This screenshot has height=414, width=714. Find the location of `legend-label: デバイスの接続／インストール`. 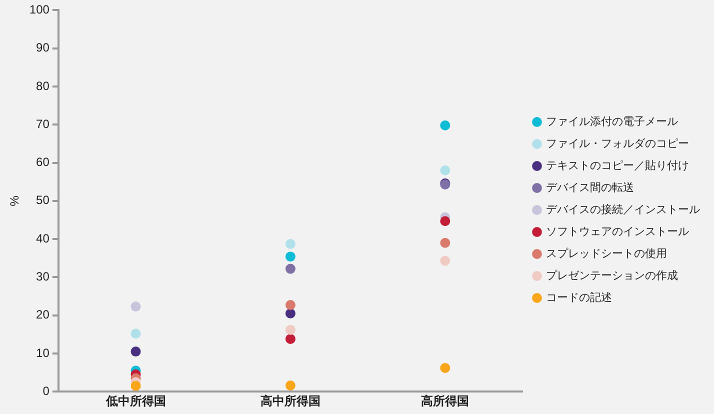

legend-label: デバイスの接続／インストール is located at coordinates (623, 209).